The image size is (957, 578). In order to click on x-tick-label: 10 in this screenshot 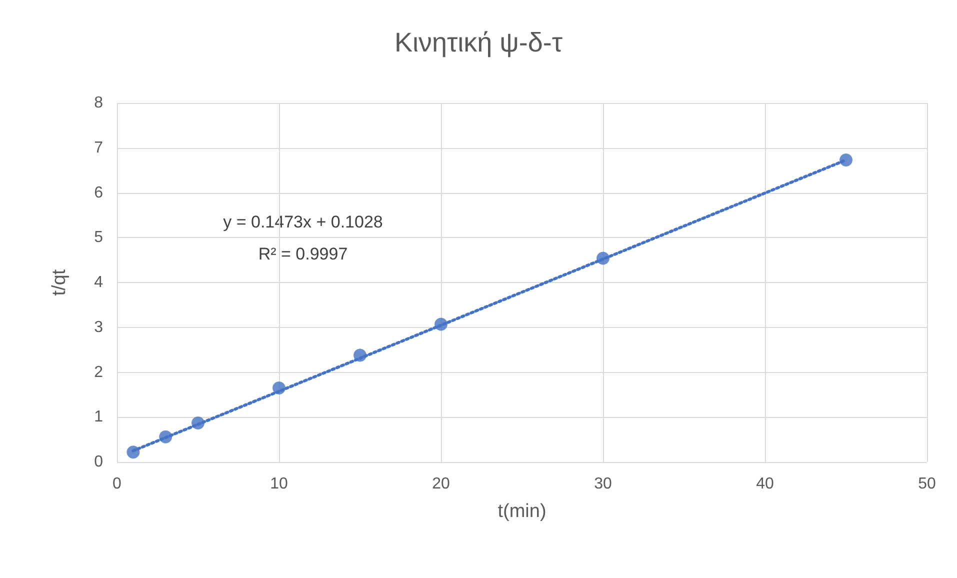, I will do `click(279, 484)`.